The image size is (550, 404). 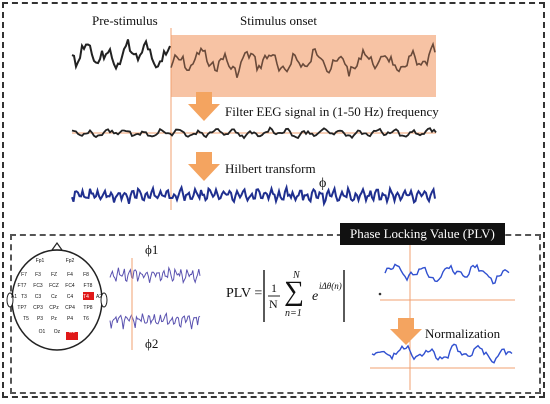 What do you see at coordinates (40, 319) in the screenshot?
I see `electrode-label: P3` at bounding box center [40, 319].